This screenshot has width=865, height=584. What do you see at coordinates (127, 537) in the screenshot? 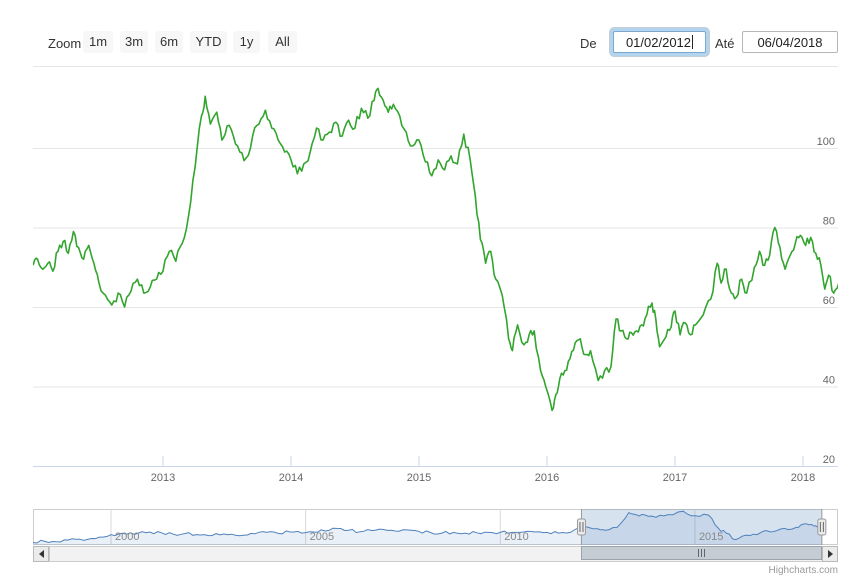
I see `axis-label: 2000` at bounding box center [127, 537].